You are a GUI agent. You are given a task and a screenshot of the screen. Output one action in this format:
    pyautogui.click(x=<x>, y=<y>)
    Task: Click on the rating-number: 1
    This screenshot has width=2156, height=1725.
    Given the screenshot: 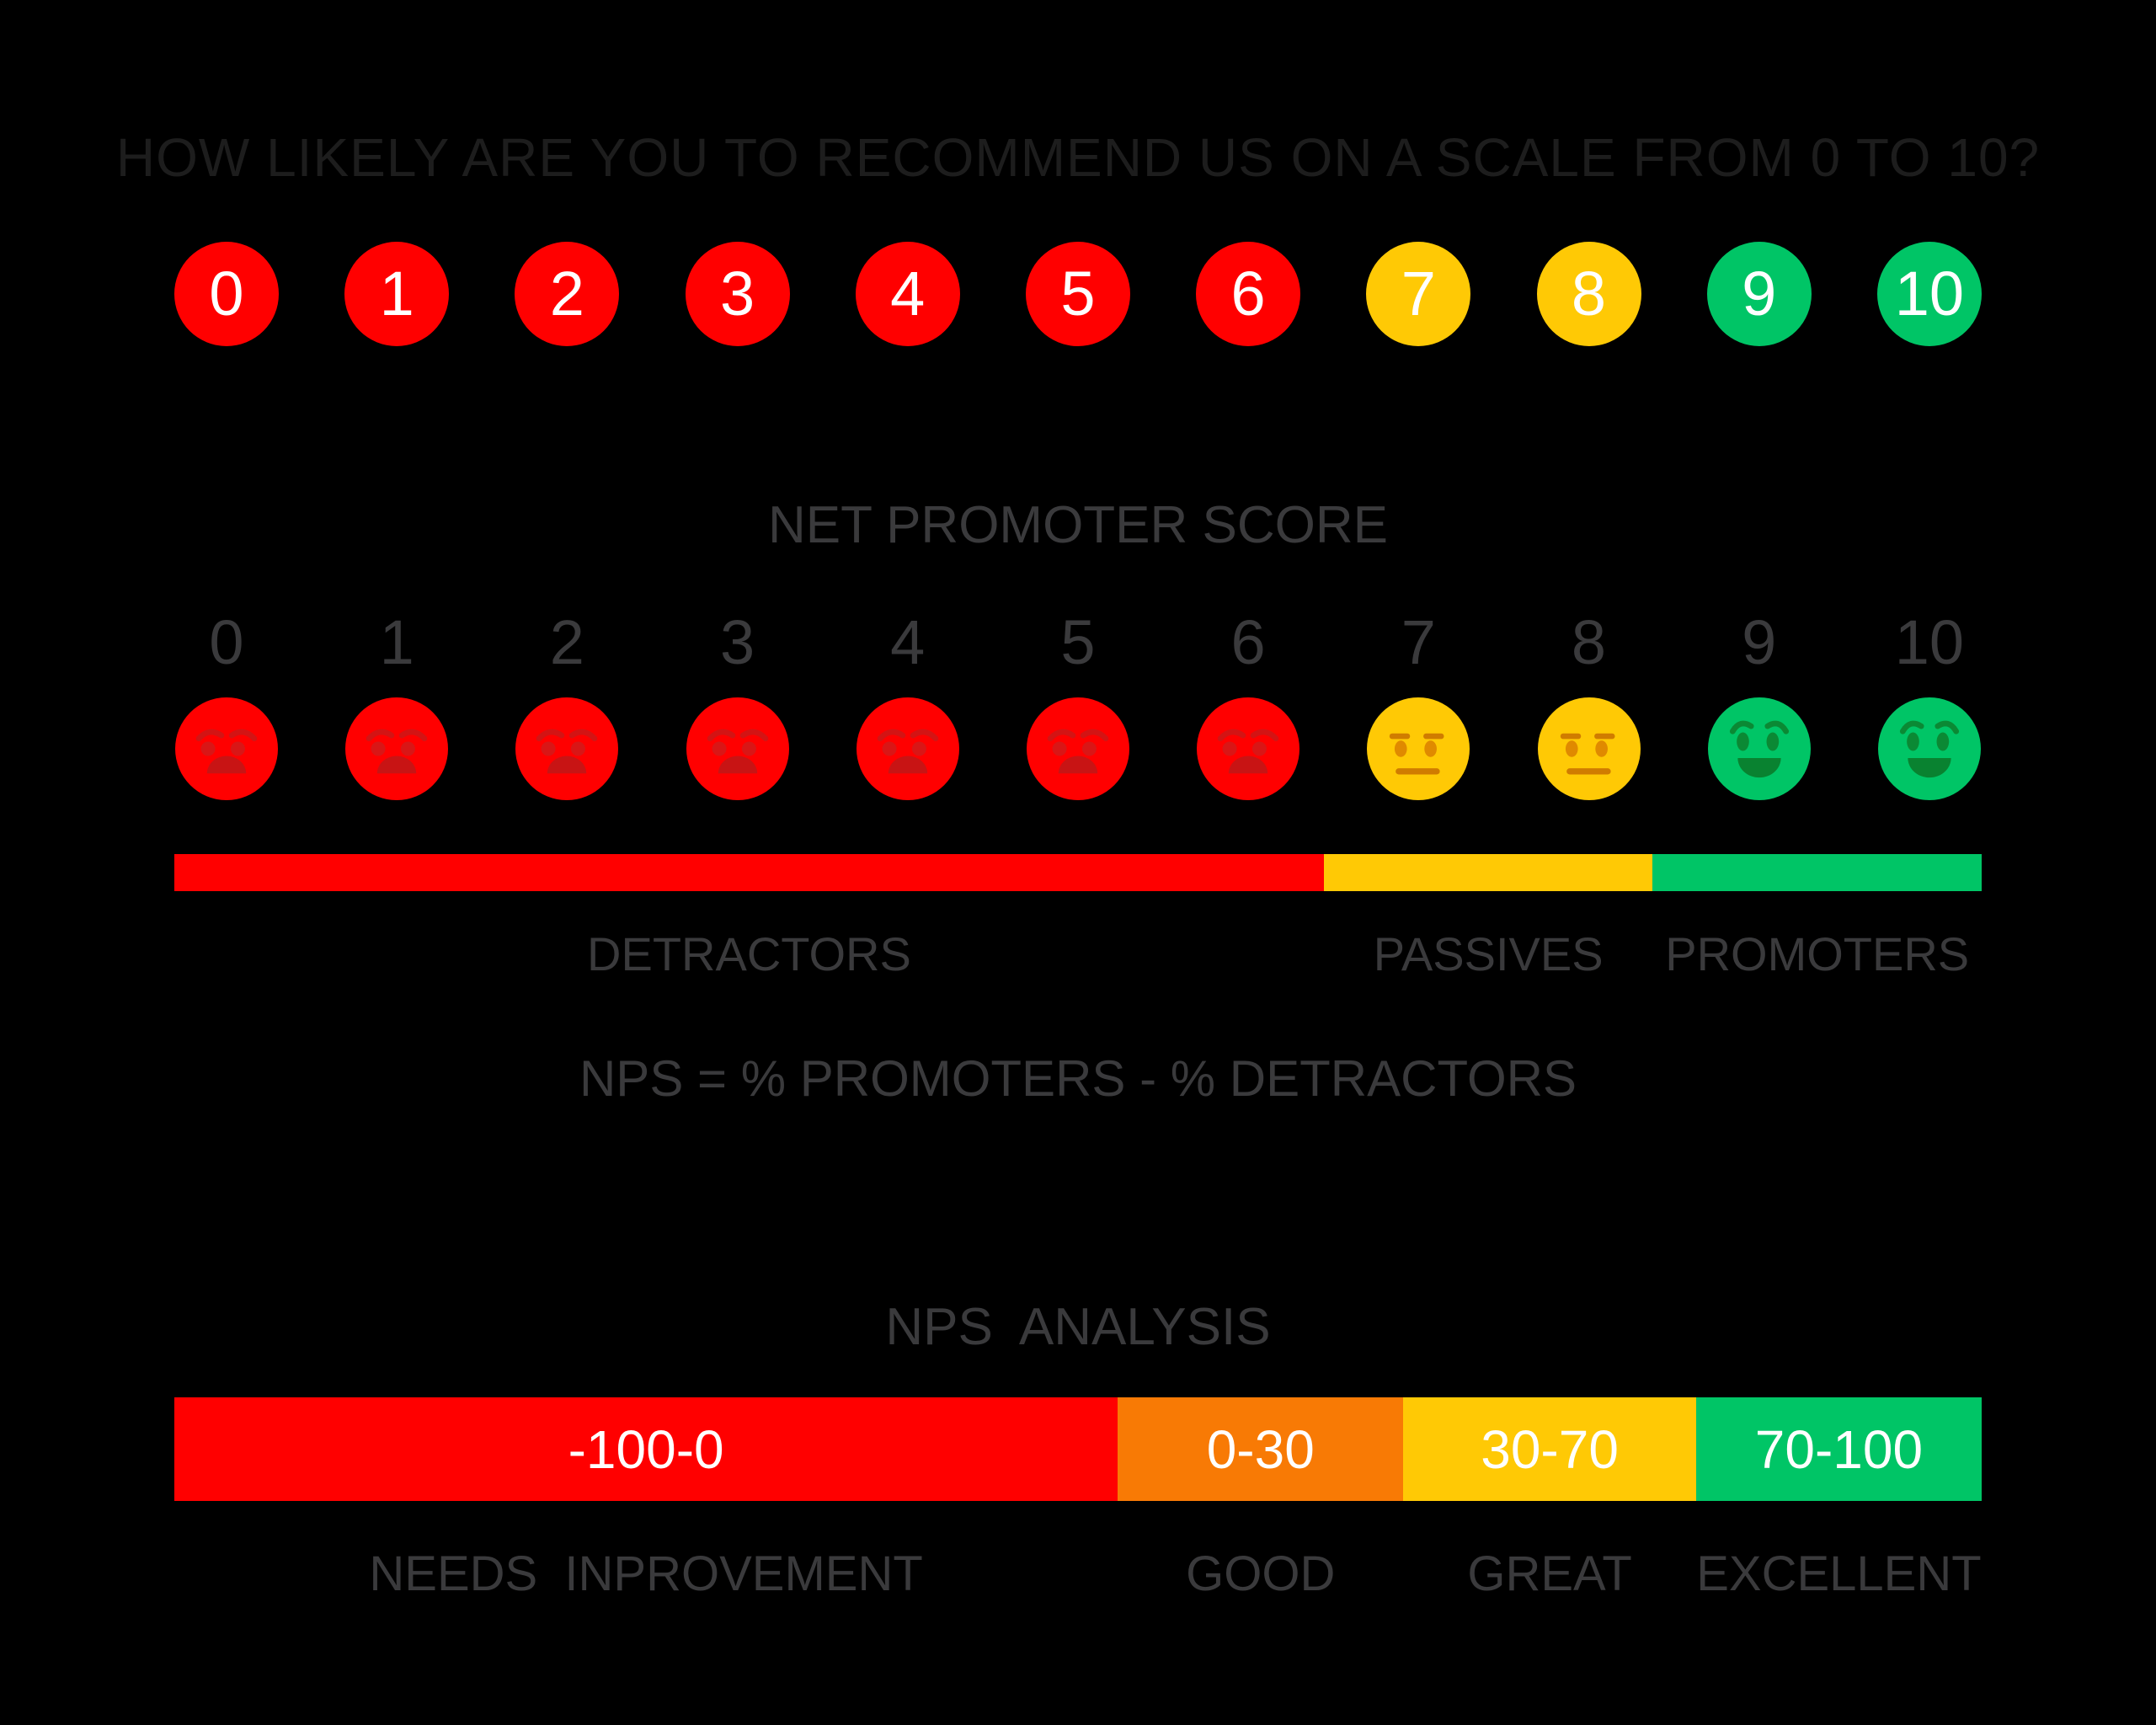 What is the action you would take?
    pyautogui.click(x=396, y=293)
    